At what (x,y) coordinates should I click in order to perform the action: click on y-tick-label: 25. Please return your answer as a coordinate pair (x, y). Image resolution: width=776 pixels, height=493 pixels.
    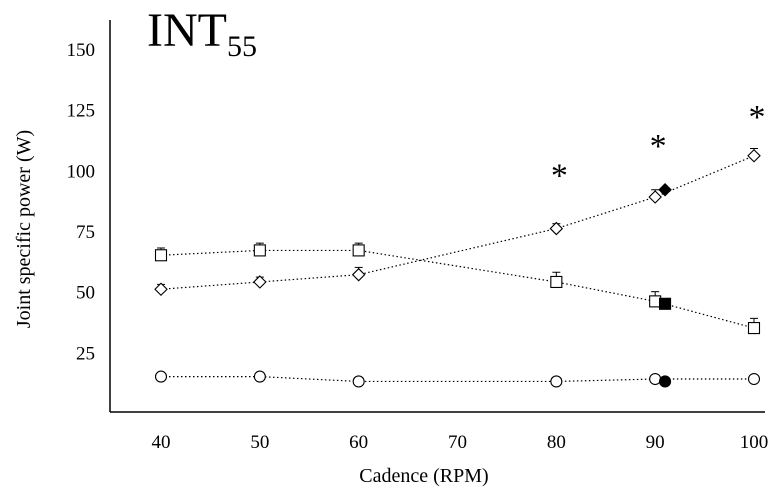
    Looking at the image, I should click on (85, 353).